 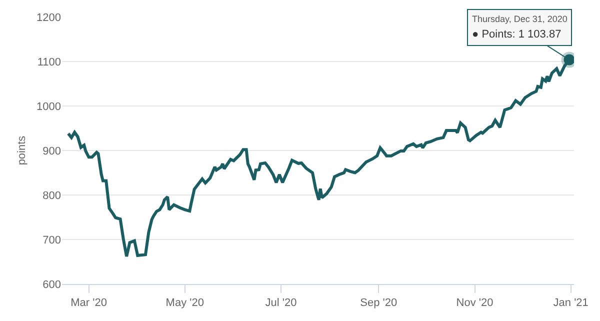 What do you see at coordinates (22, 150) in the screenshot?
I see `y-axis-title: points` at bounding box center [22, 150].